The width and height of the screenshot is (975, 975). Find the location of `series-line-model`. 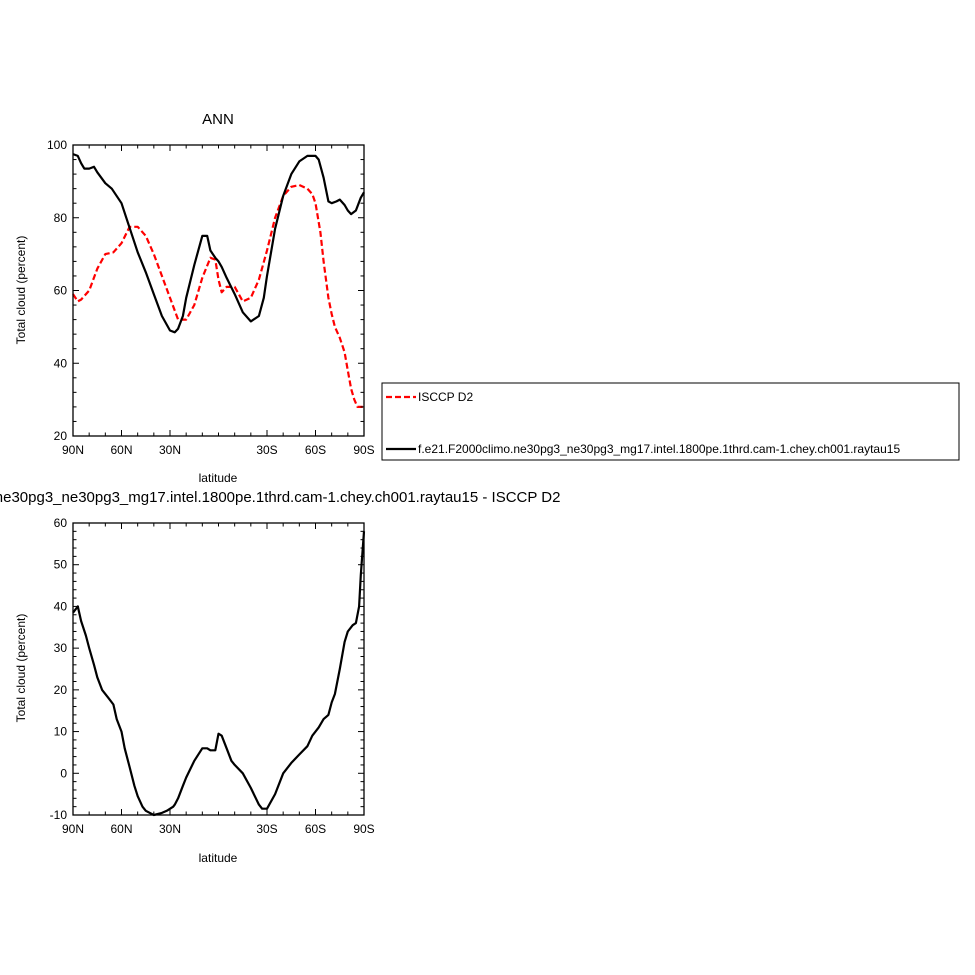

series-line-model is located at coordinates (218, 243).